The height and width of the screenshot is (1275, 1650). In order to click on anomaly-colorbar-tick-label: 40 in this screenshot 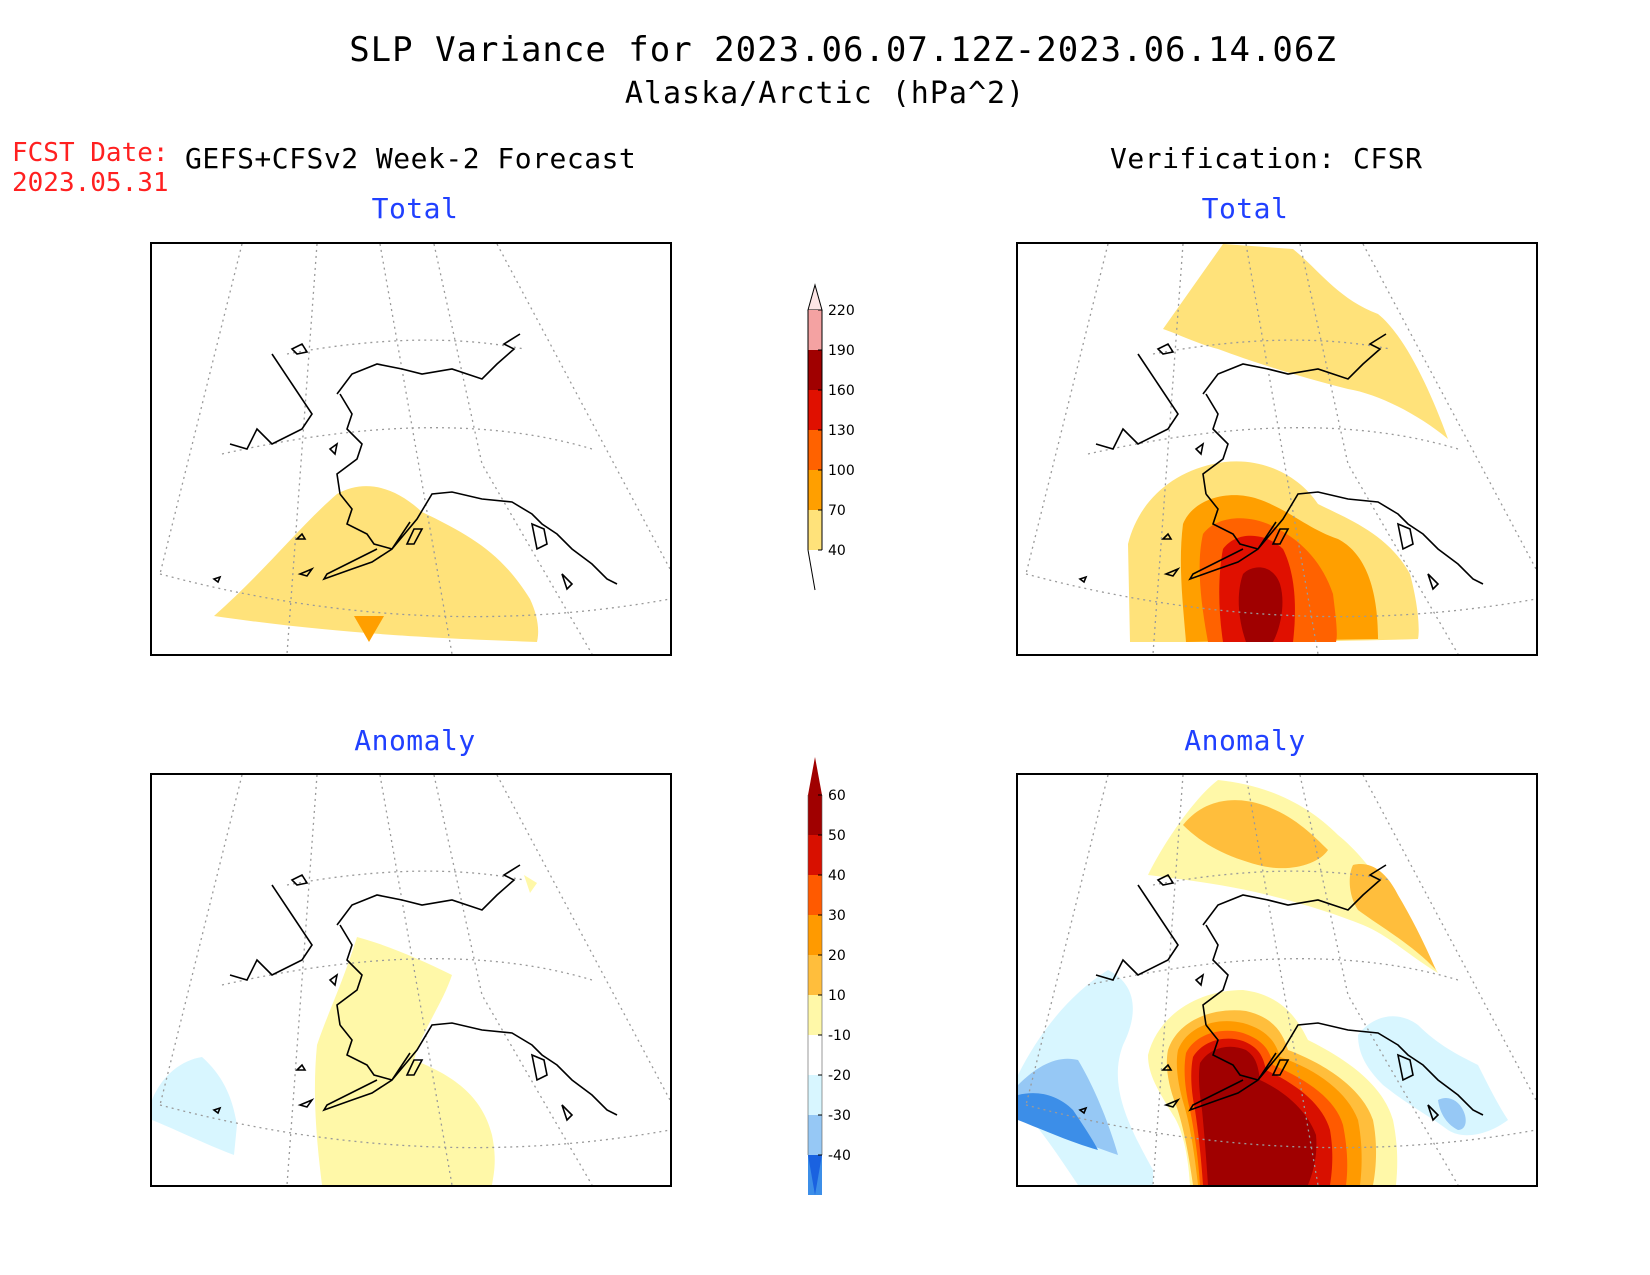, I will do `click(837, 876)`.